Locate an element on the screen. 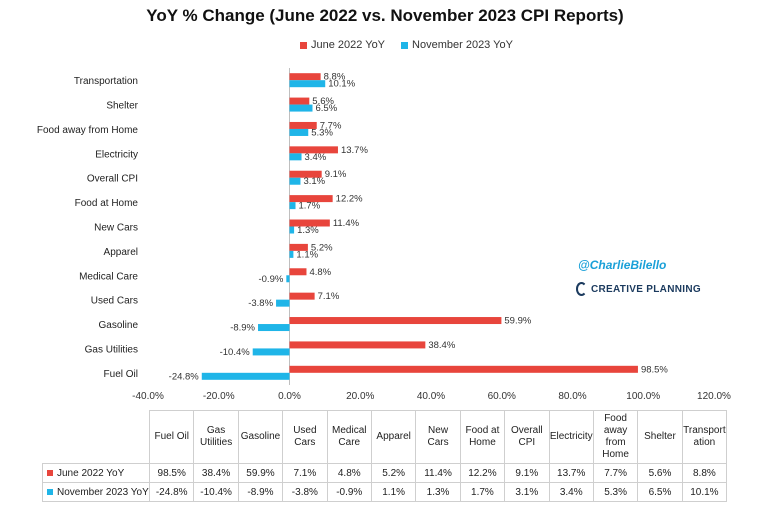  table-corner-cell is located at coordinates (96, 437).